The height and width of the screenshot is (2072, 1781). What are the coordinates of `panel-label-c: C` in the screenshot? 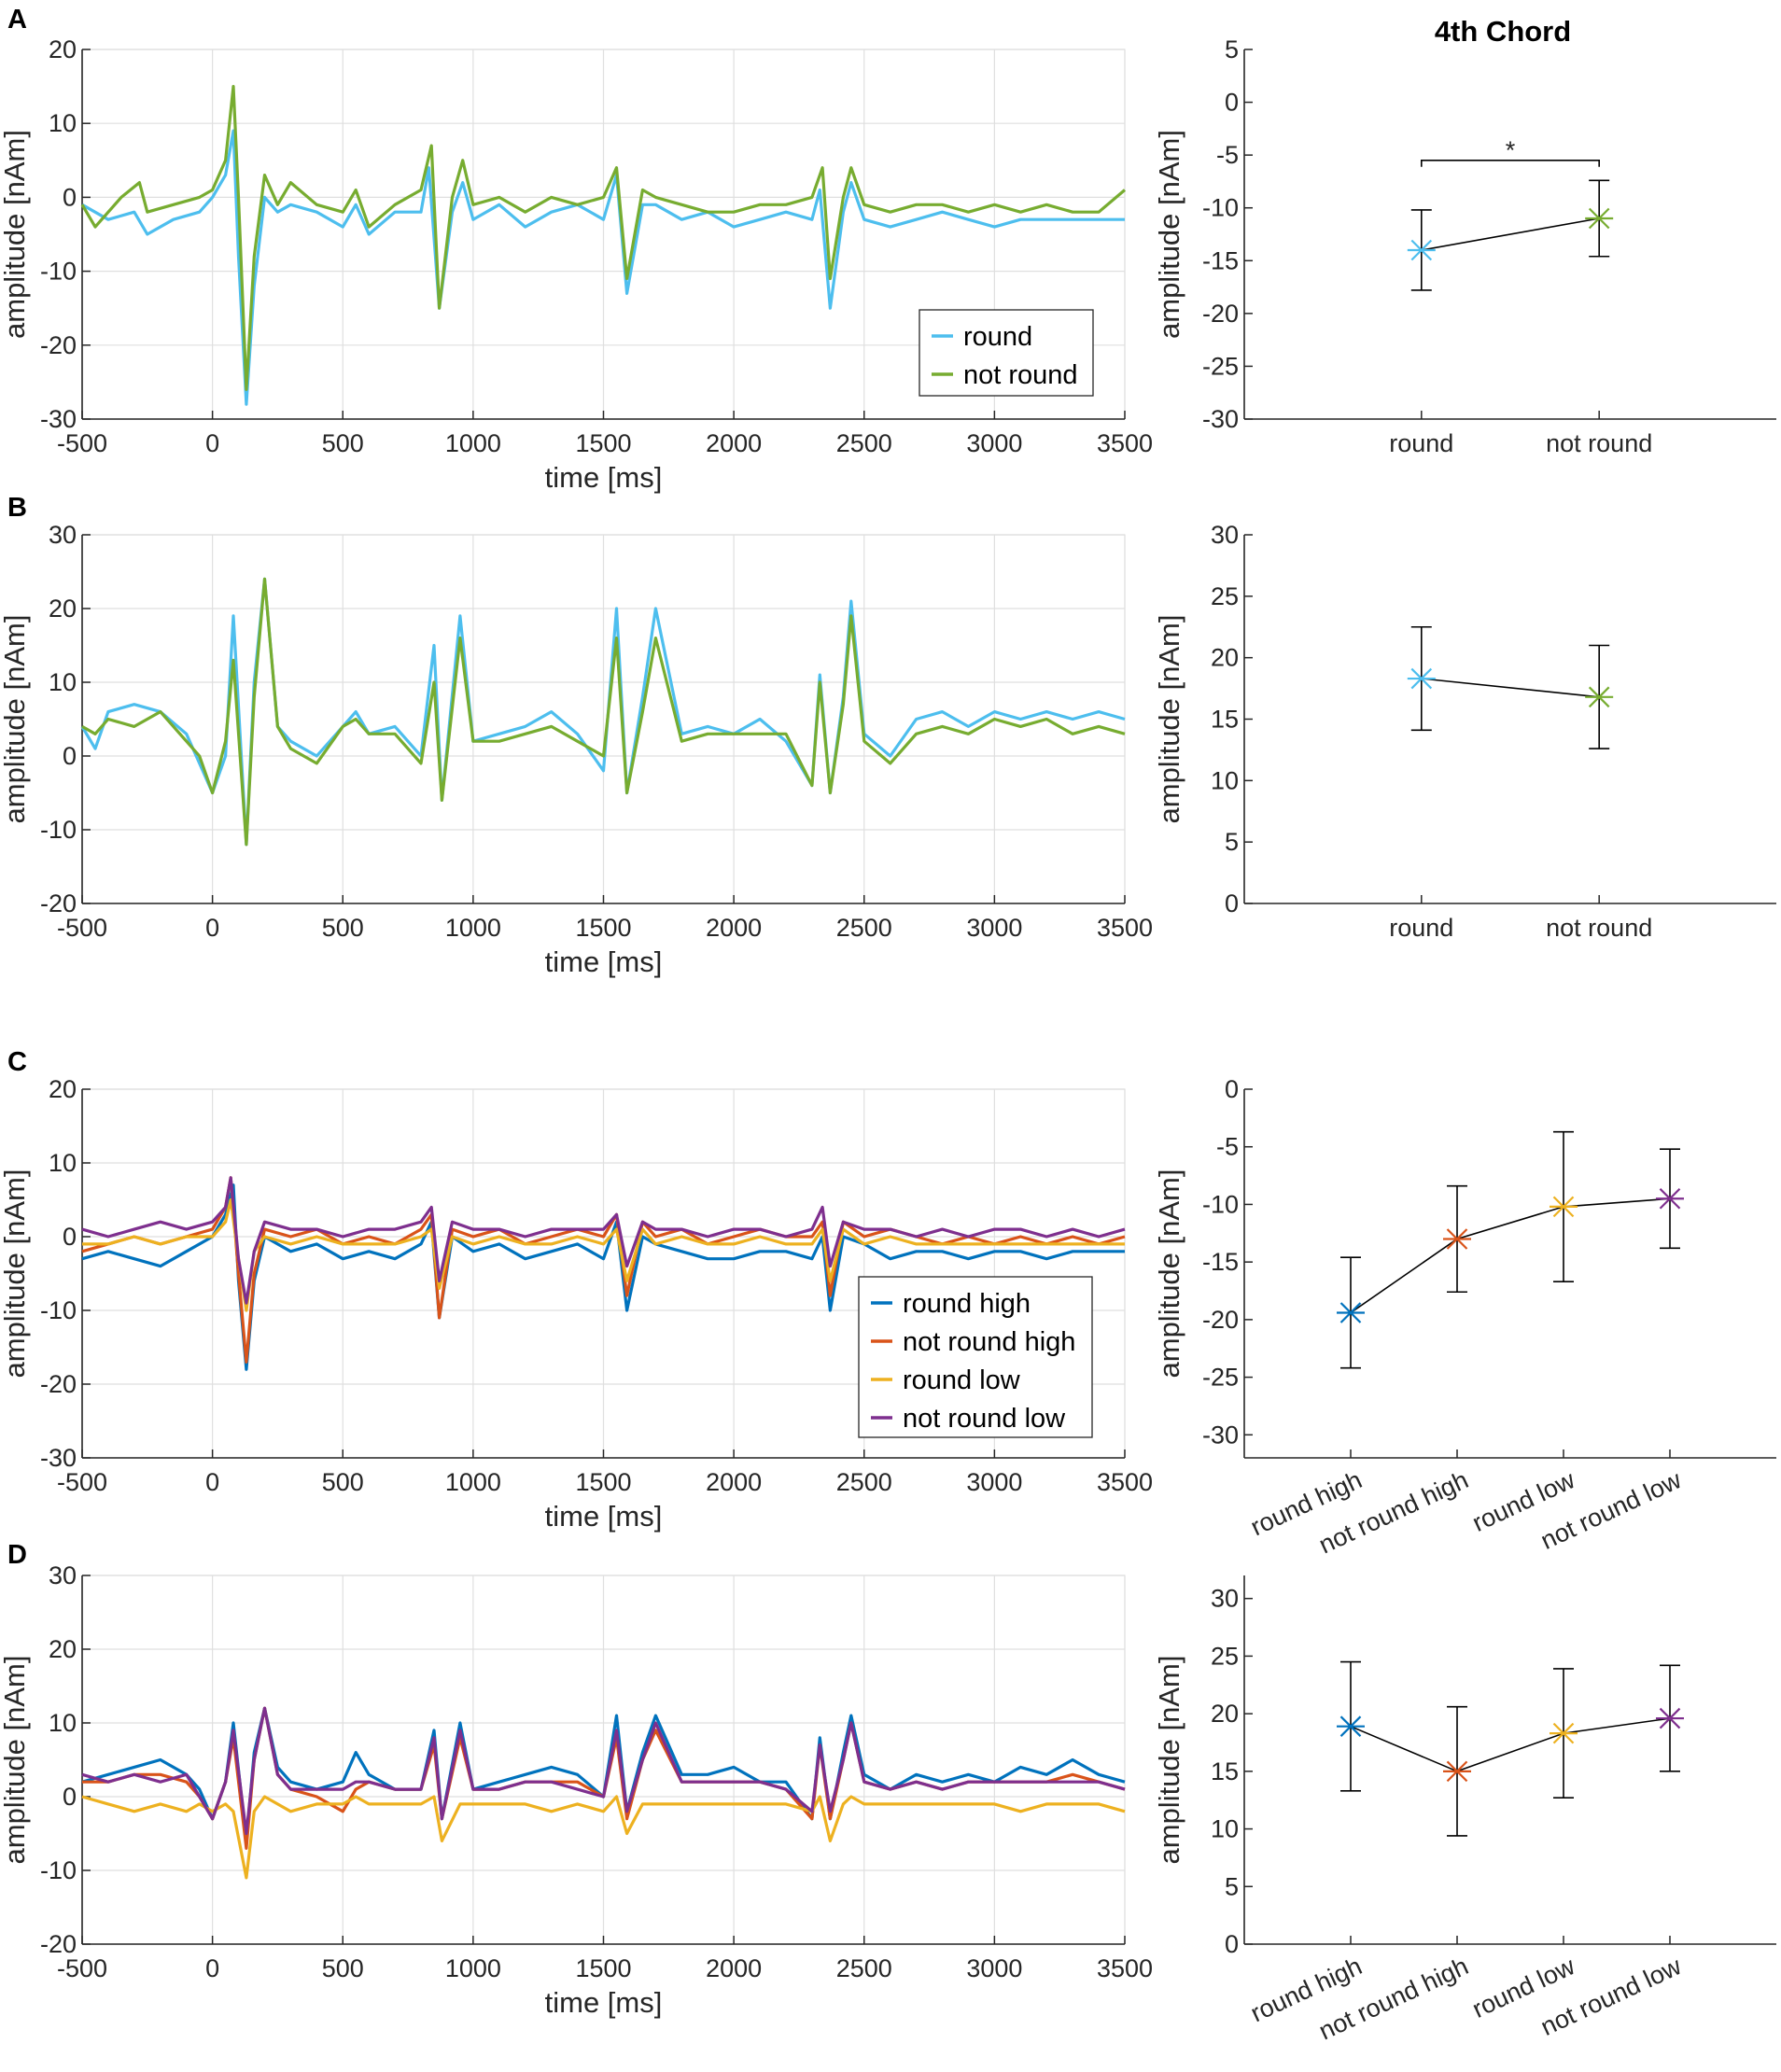 It's located at (17, 1062).